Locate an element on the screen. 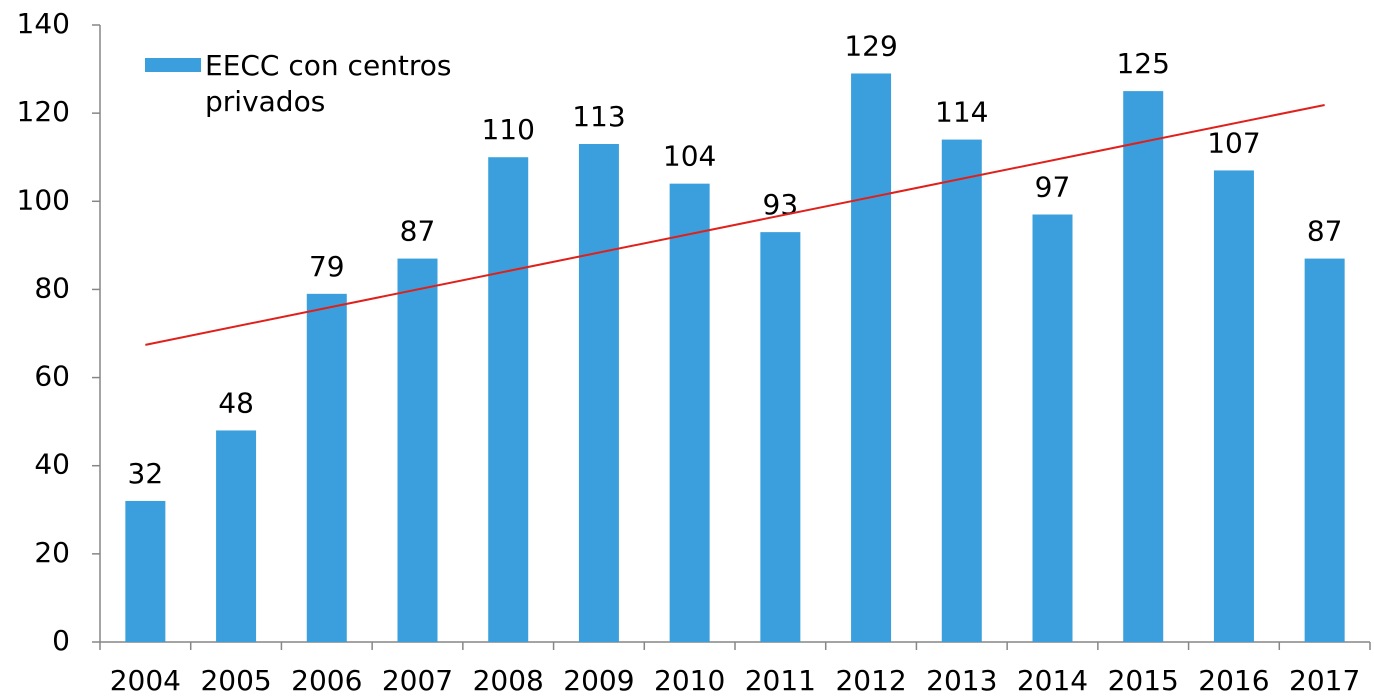 This screenshot has height=698, width=1374. y-tick-label: 100 is located at coordinates (43, 199).